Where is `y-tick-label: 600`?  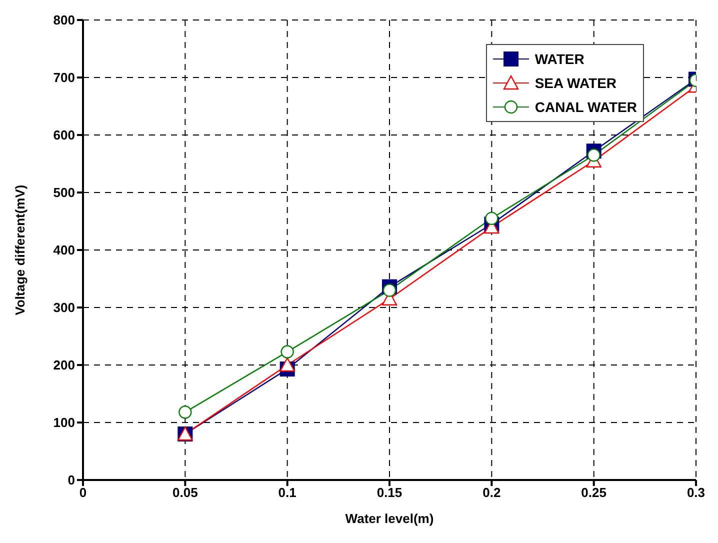
y-tick-label: 600 is located at coordinates (64, 135).